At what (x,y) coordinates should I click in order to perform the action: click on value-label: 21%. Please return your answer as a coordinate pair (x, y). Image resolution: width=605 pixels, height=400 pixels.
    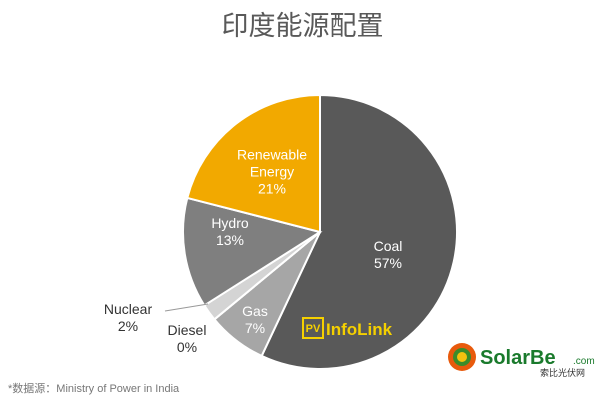
    Looking at the image, I should click on (272, 188).